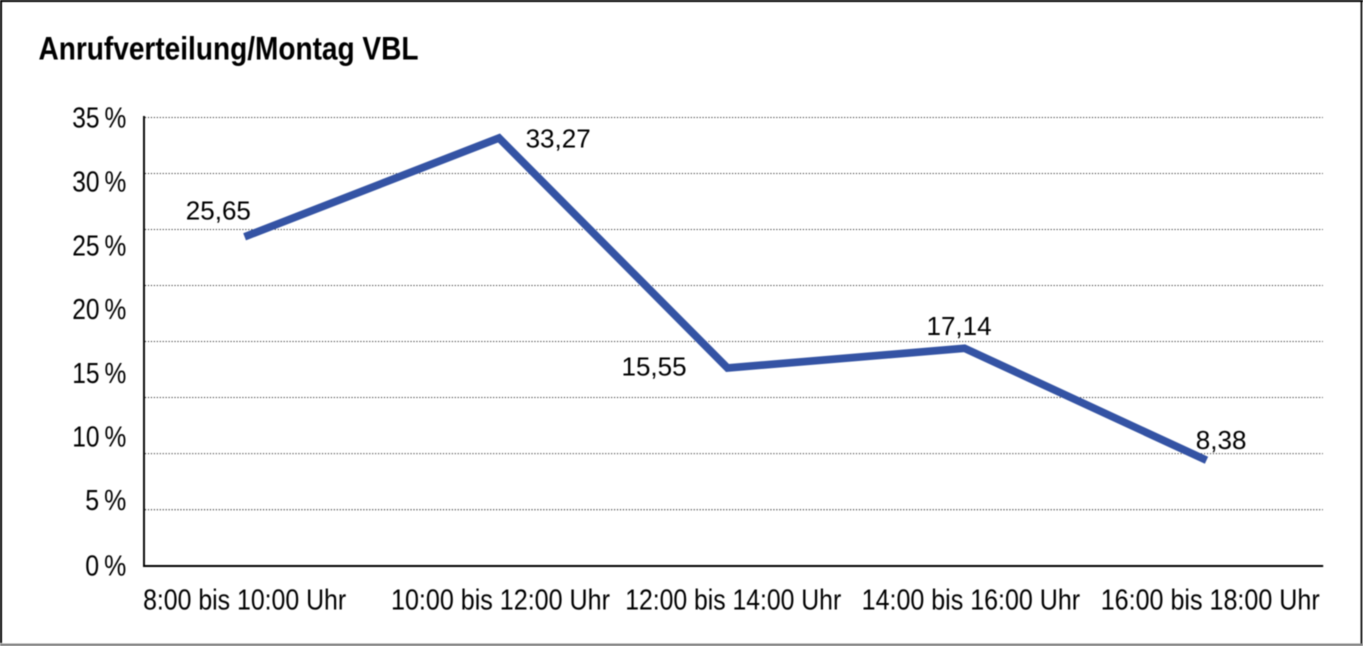  What do you see at coordinates (218, 211) in the screenshot?
I see `svg-text: 25,65` at bounding box center [218, 211].